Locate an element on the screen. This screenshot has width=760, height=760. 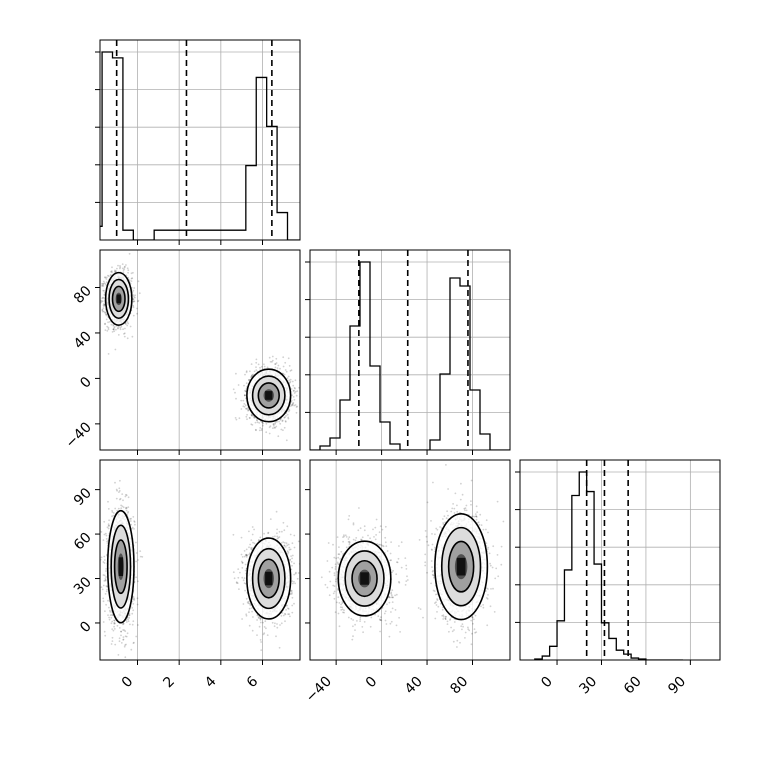
x-tick-label: 40 is located at coordinates (414, 686).